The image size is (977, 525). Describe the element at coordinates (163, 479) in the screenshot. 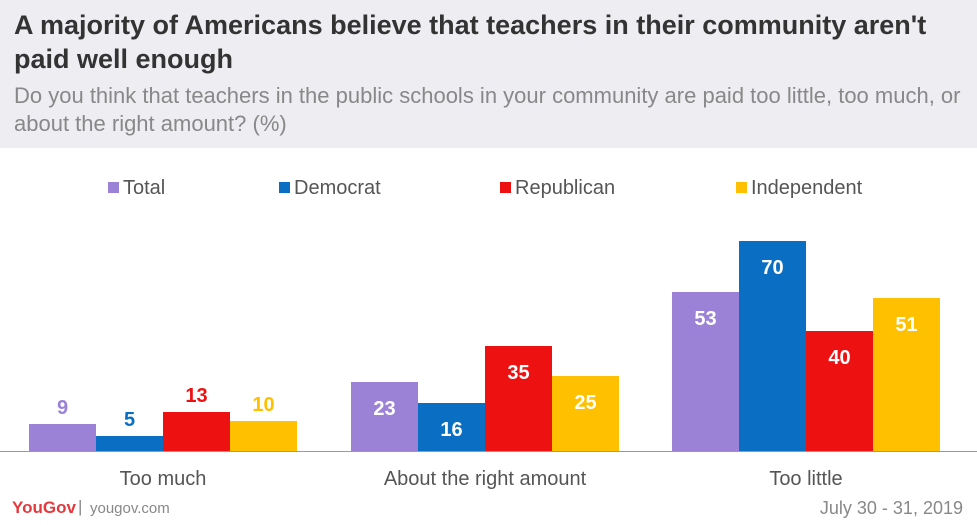

I see `category-label-0: Too much` at that location.